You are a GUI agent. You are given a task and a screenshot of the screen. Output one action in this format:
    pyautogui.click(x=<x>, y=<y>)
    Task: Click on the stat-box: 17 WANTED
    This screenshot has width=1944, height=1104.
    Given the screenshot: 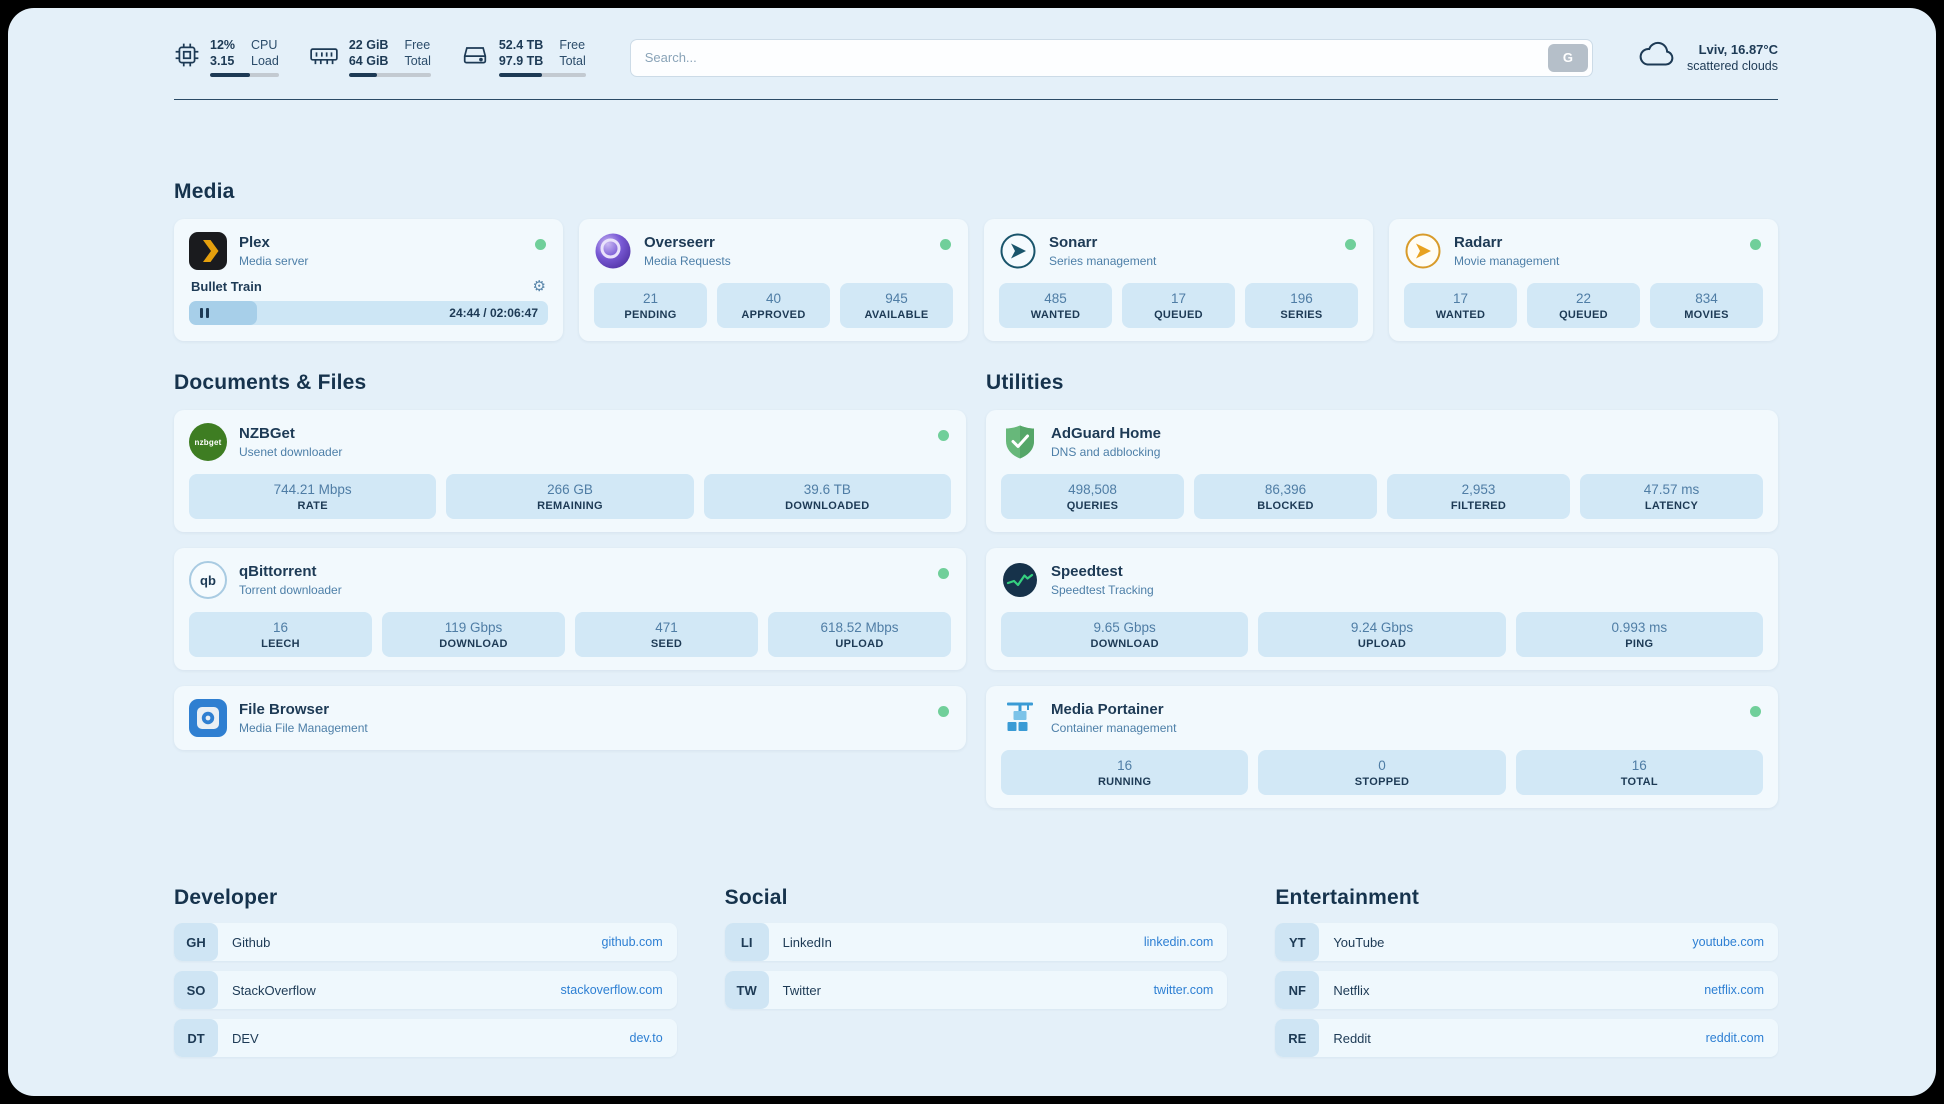 What is the action you would take?
    pyautogui.click(x=1460, y=305)
    